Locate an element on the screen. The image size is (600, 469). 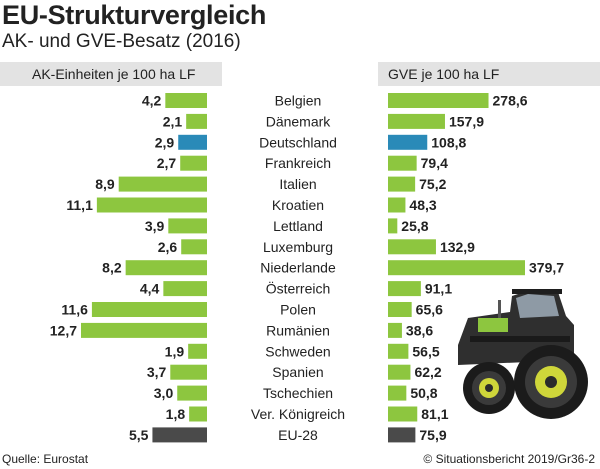
gve-value-label: 379,7 is located at coordinates (546, 268).